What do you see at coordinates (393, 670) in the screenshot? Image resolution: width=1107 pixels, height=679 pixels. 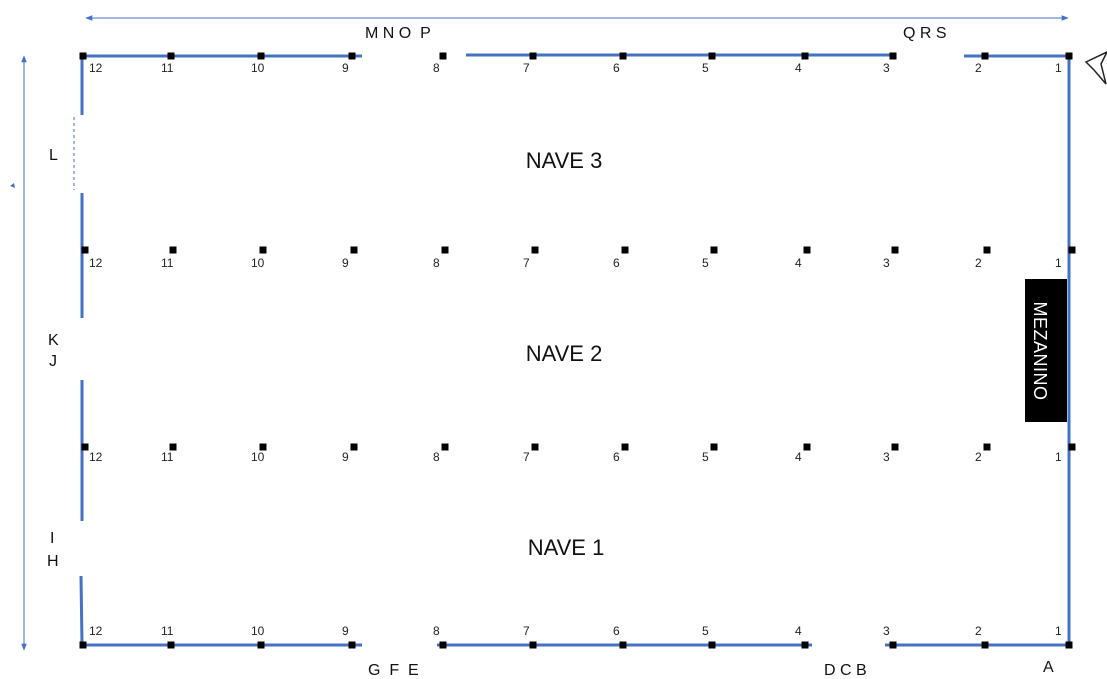 I see `door-labels-gfe: G F E` at bounding box center [393, 670].